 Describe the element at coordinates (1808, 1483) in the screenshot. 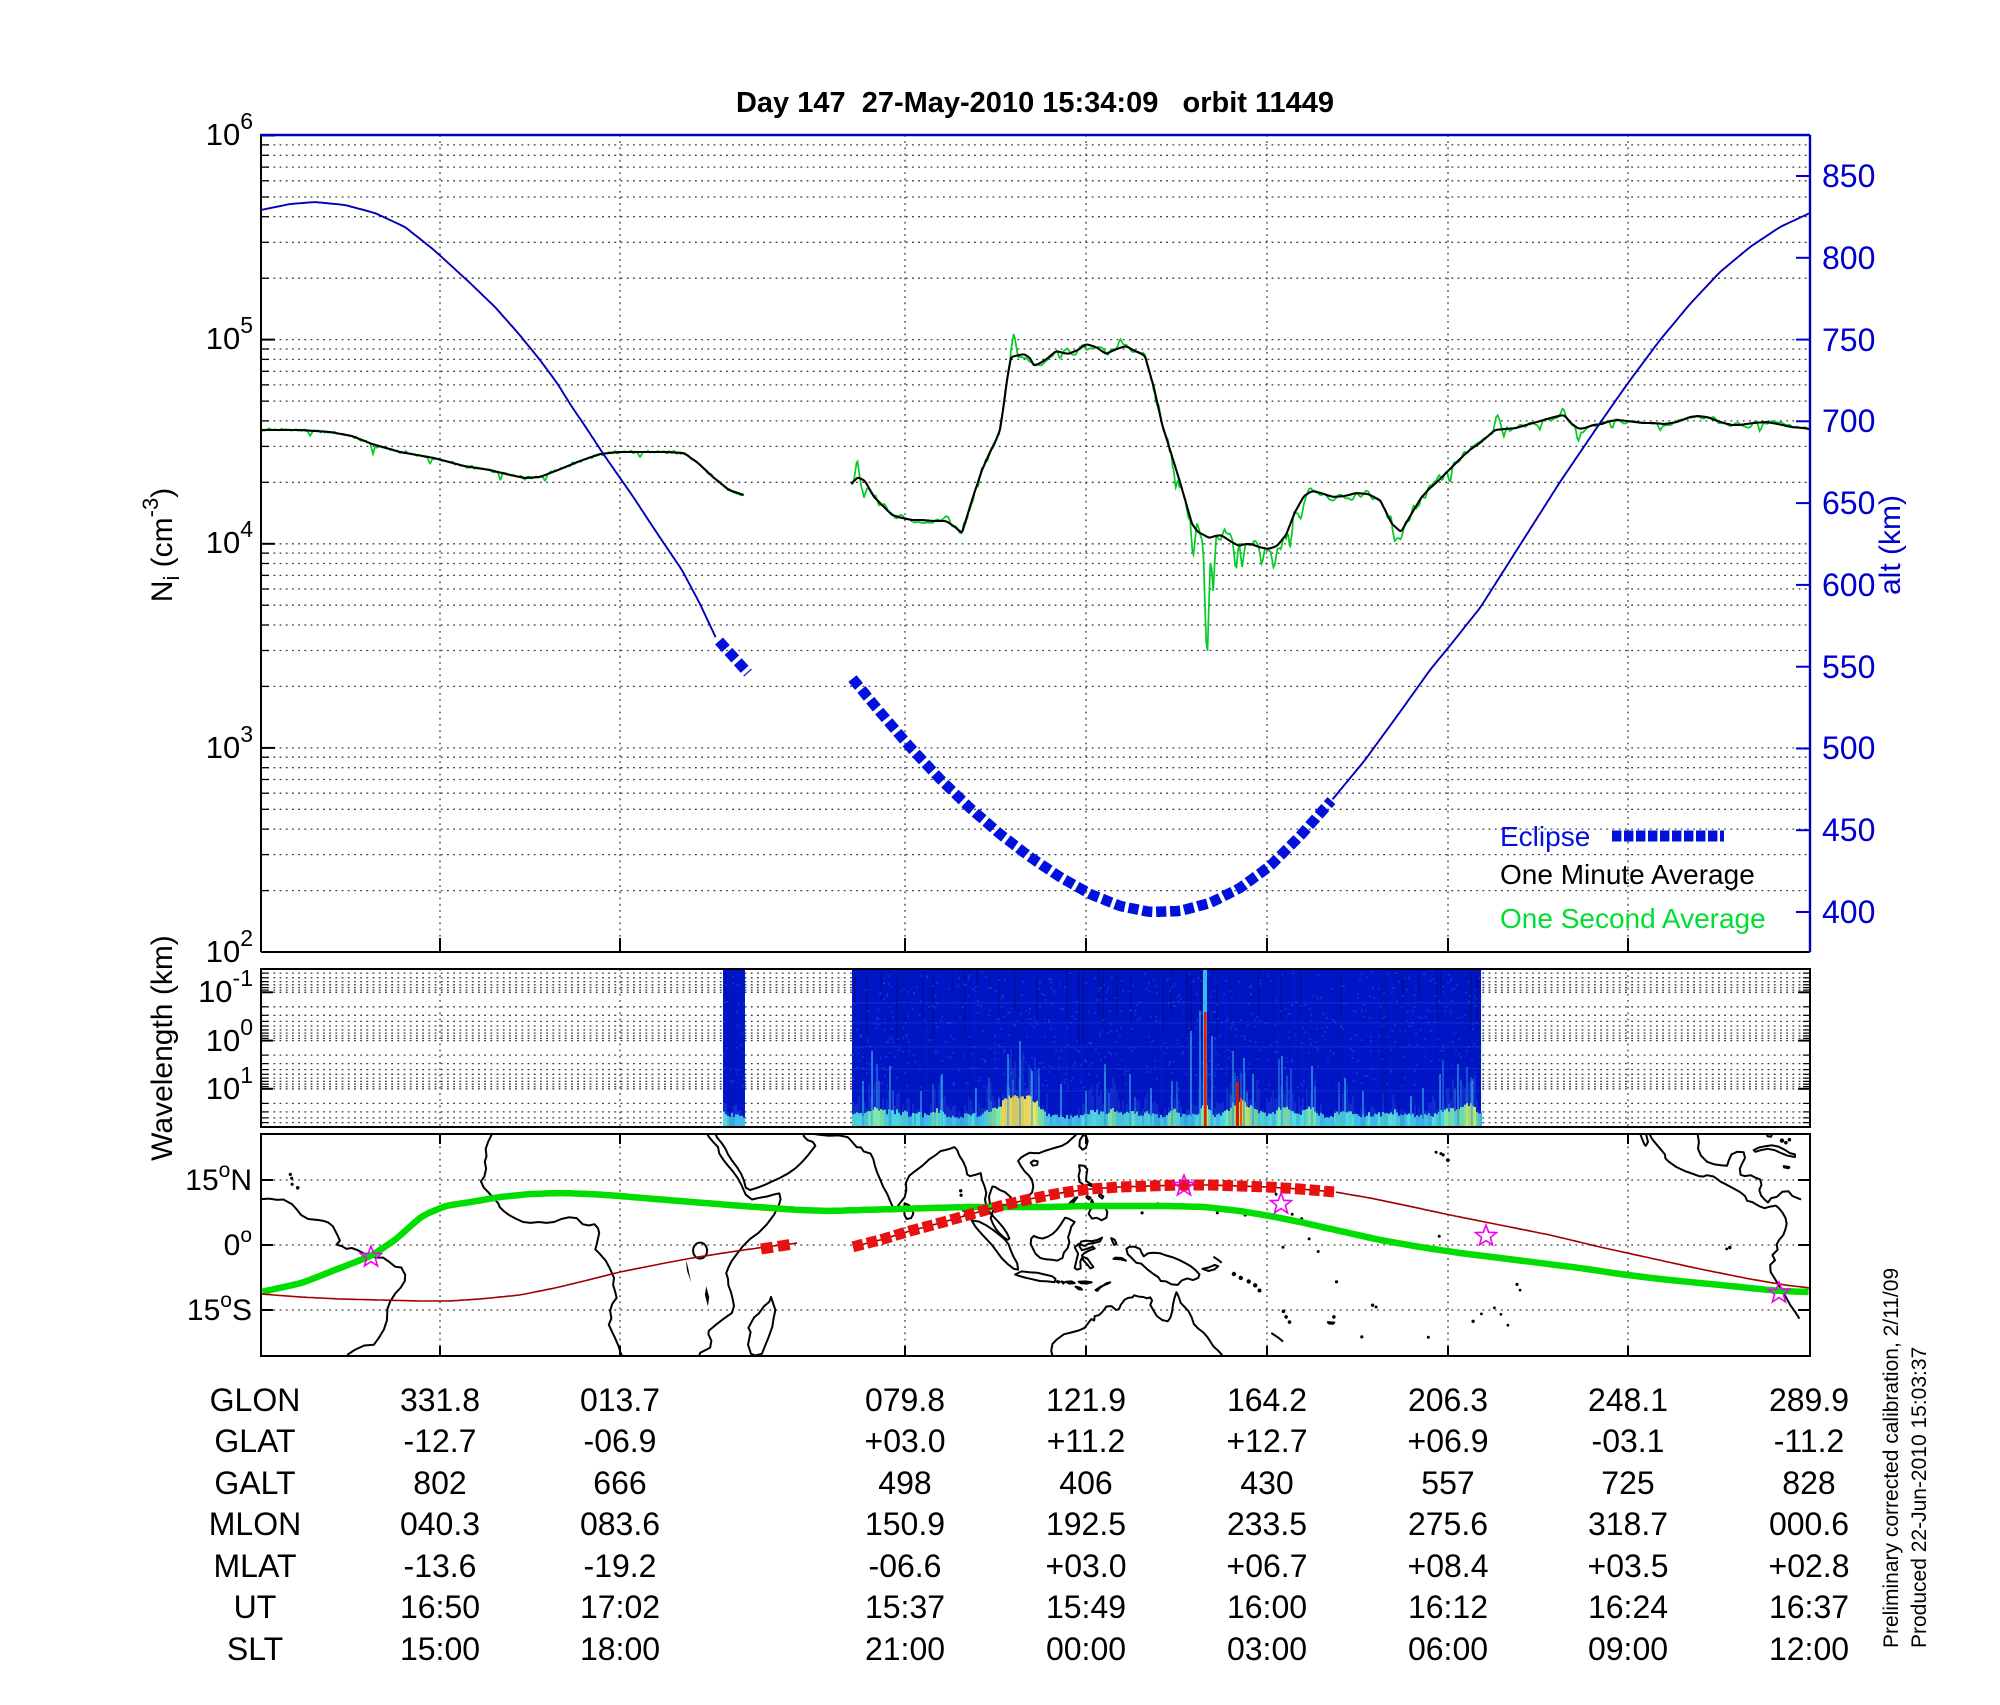

I see `svg-text: 828` at that location.